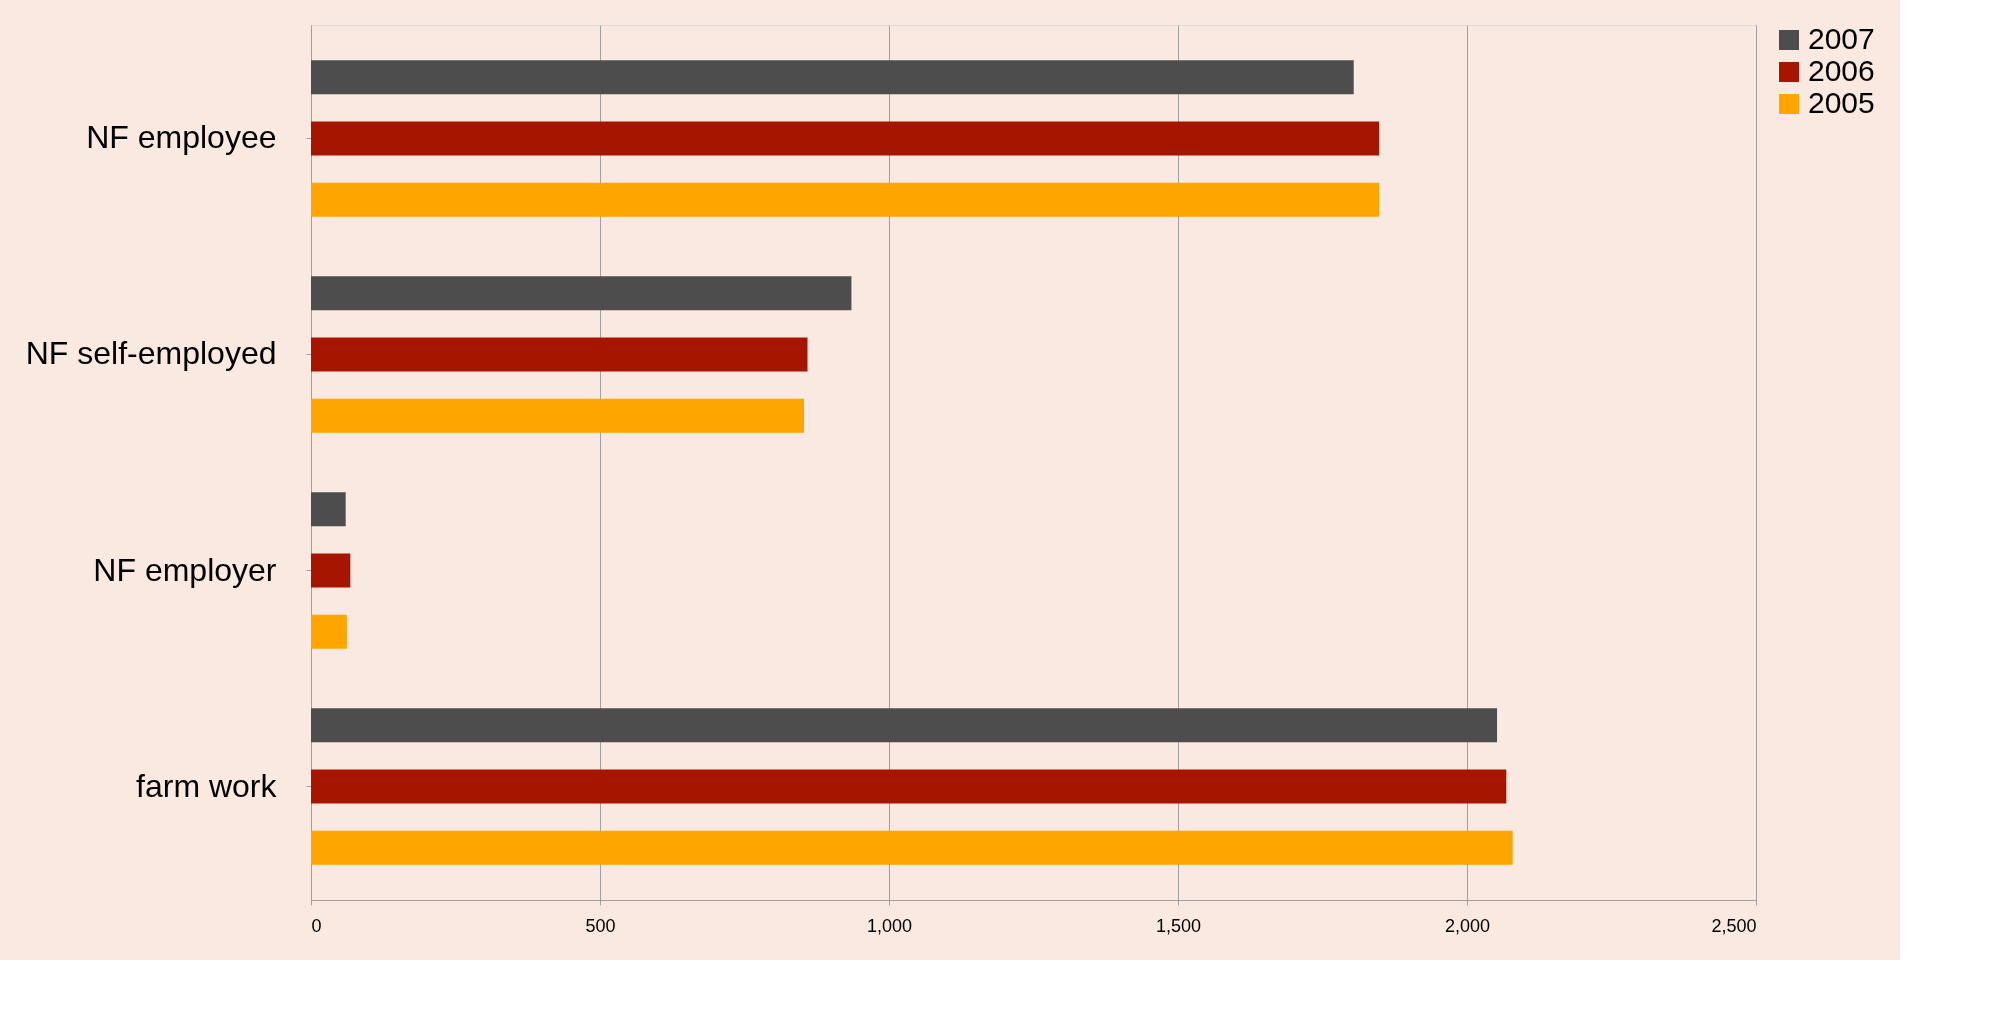 This screenshot has height=1016, width=1990. Describe the element at coordinates (1841, 102) in the screenshot. I see `legend-label: 2005` at that location.